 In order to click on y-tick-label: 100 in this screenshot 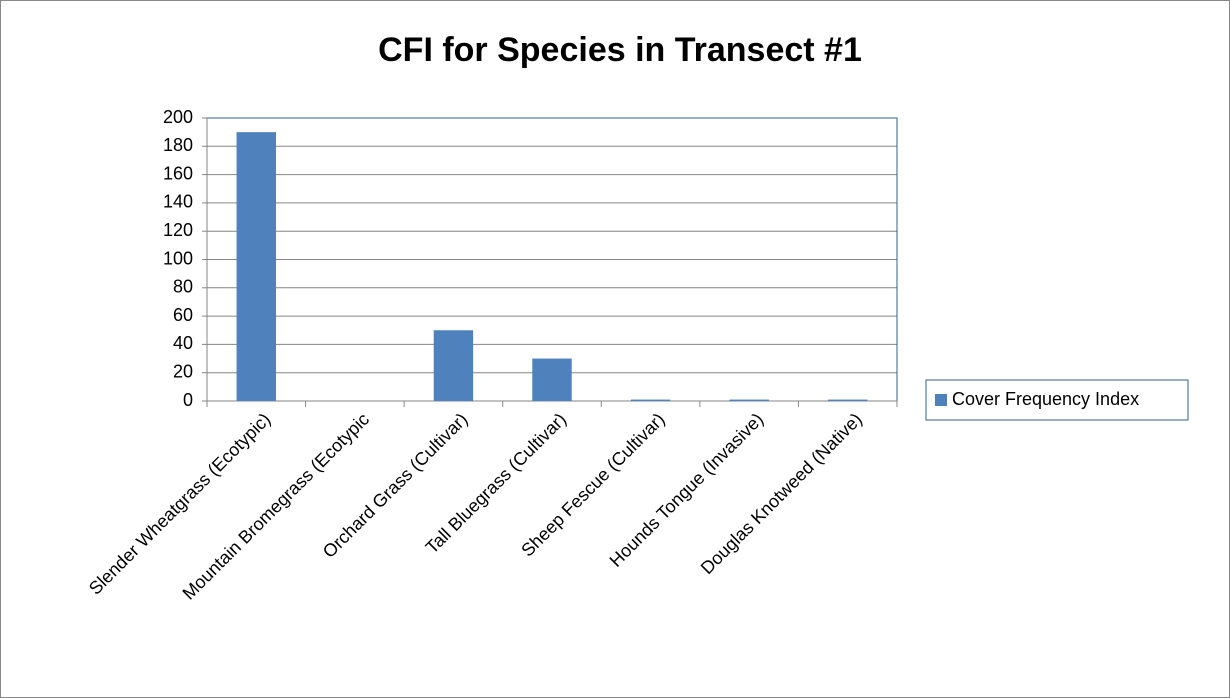, I will do `click(178, 258)`.